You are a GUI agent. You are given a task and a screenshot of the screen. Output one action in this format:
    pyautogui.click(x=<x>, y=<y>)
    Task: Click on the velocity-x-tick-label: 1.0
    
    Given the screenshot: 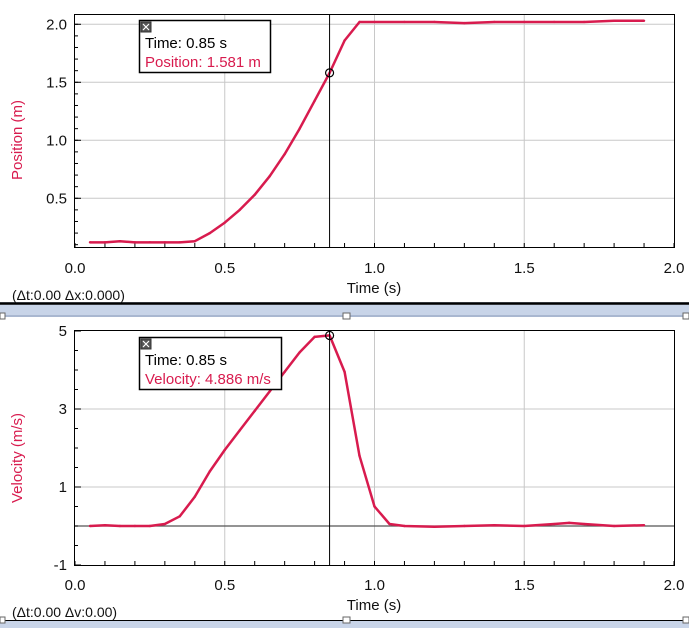 What is the action you would take?
    pyautogui.click(x=374, y=585)
    